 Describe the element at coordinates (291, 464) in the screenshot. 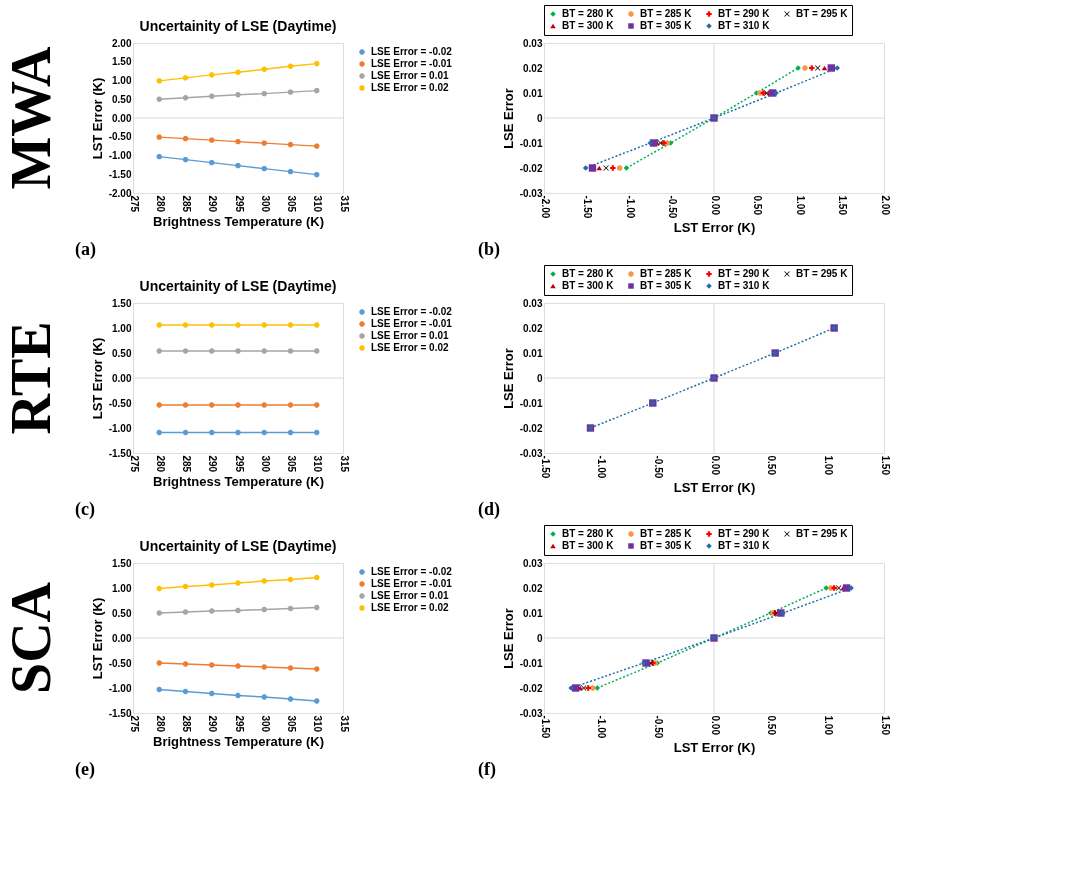

I see `x-tick-label: 305` at that location.